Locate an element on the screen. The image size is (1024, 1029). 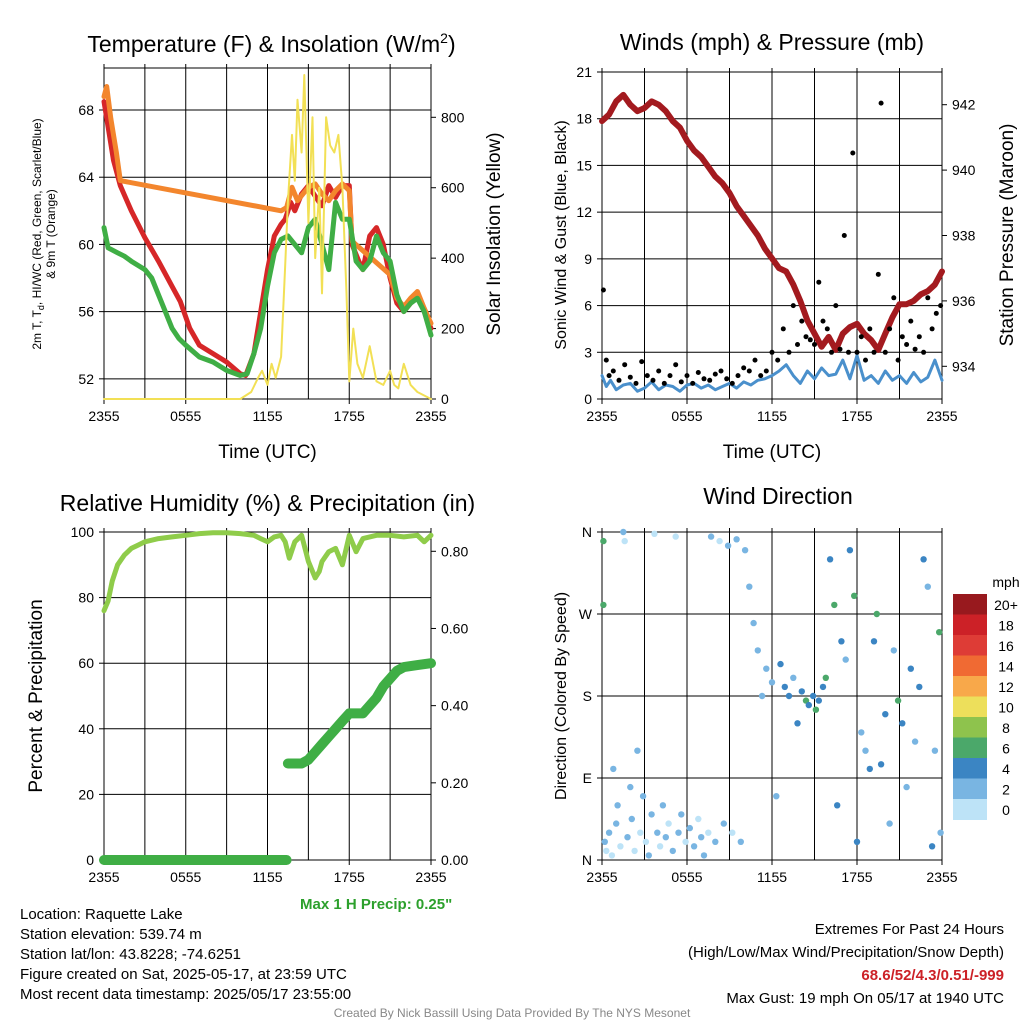
legend-label: 14 is located at coordinates (1006, 667).